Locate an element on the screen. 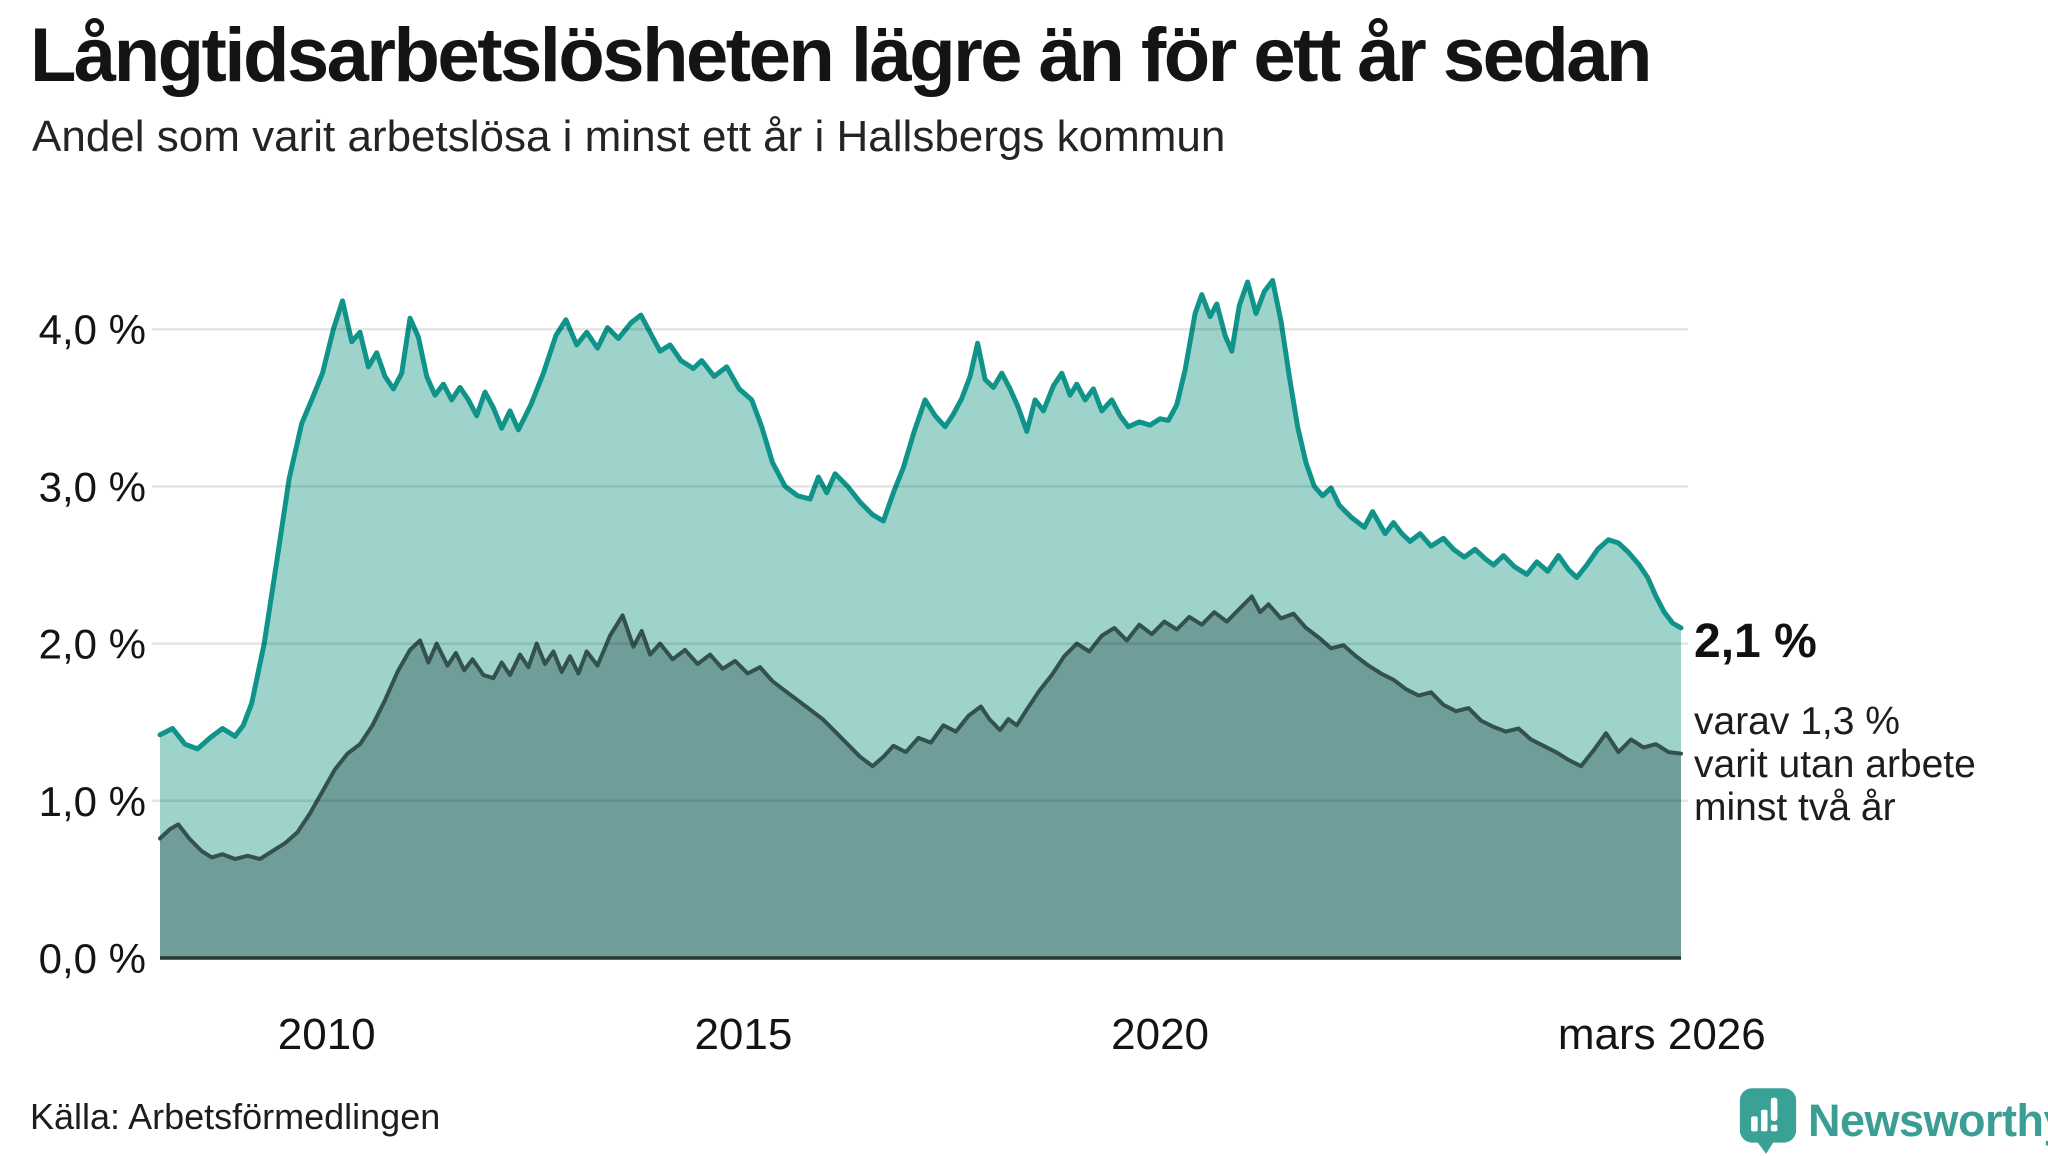  y-tick-label: 2,0 % is located at coordinates (92, 644).